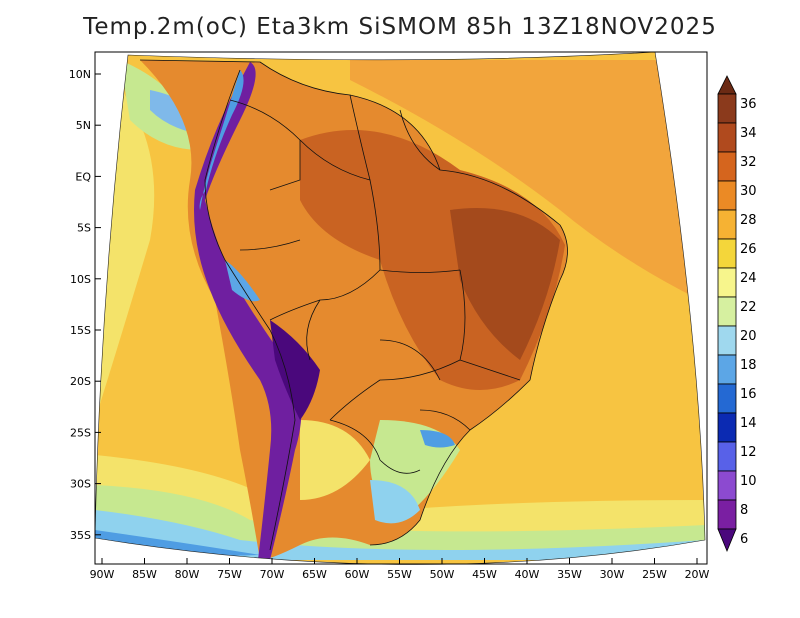 This screenshot has width=800, height=618. What do you see at coordinates (437, 439) in the screenshot?
I see `cold-serra` at bounding box center [437, 439].